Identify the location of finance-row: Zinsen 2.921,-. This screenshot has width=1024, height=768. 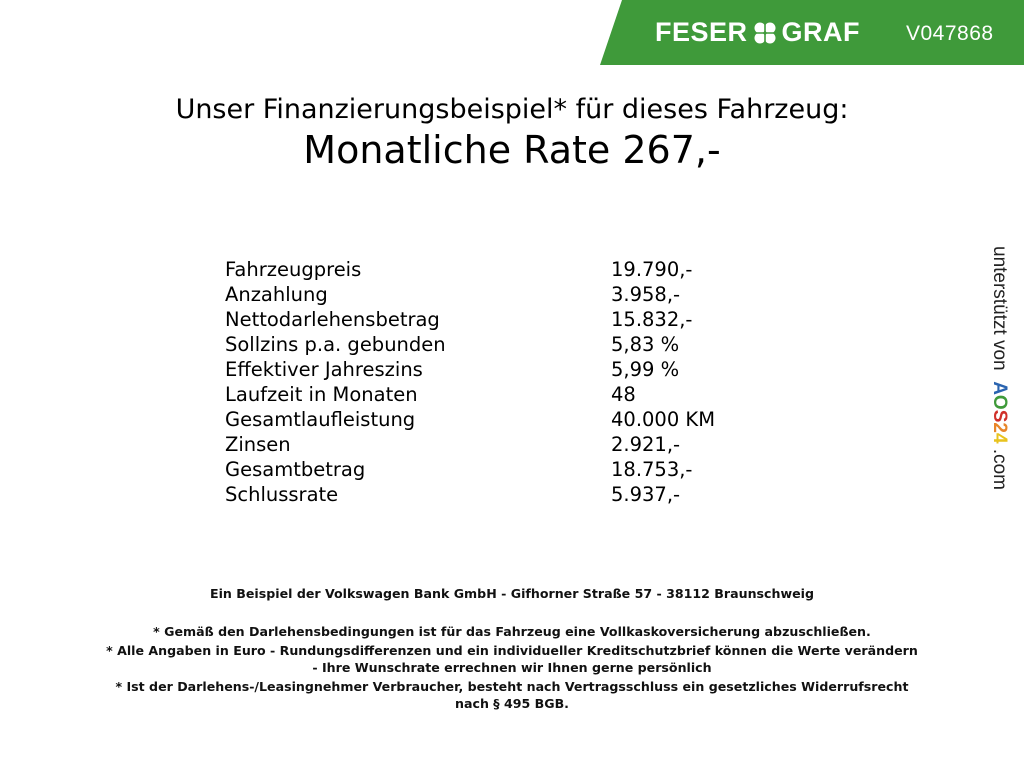
(470, 444).